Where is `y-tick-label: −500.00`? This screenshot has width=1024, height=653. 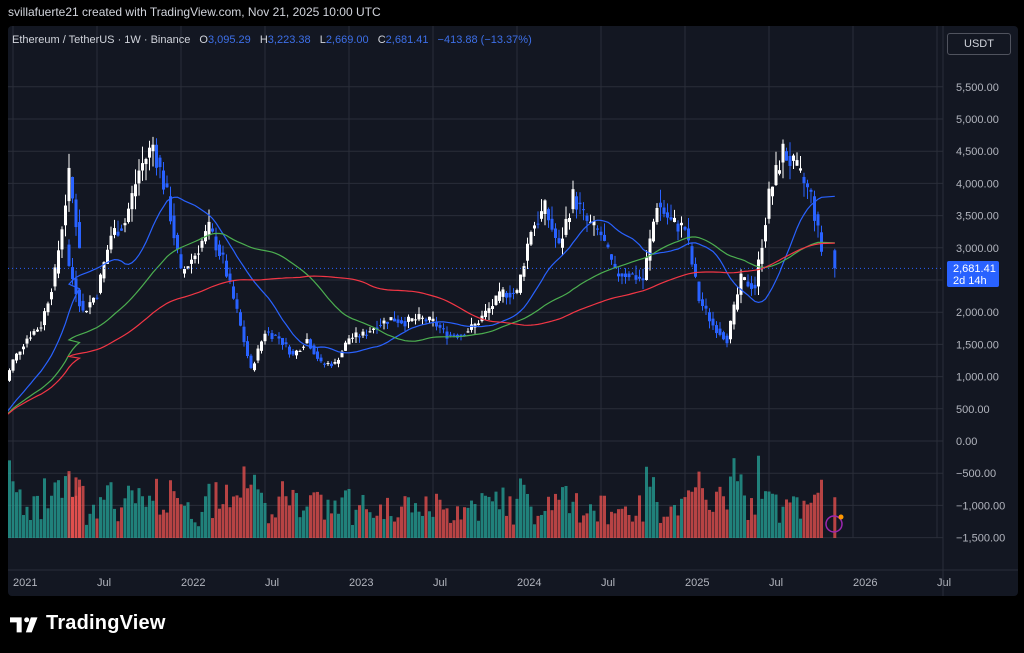 y-tick-label: −500.00 is located at coordinates (976, 474).